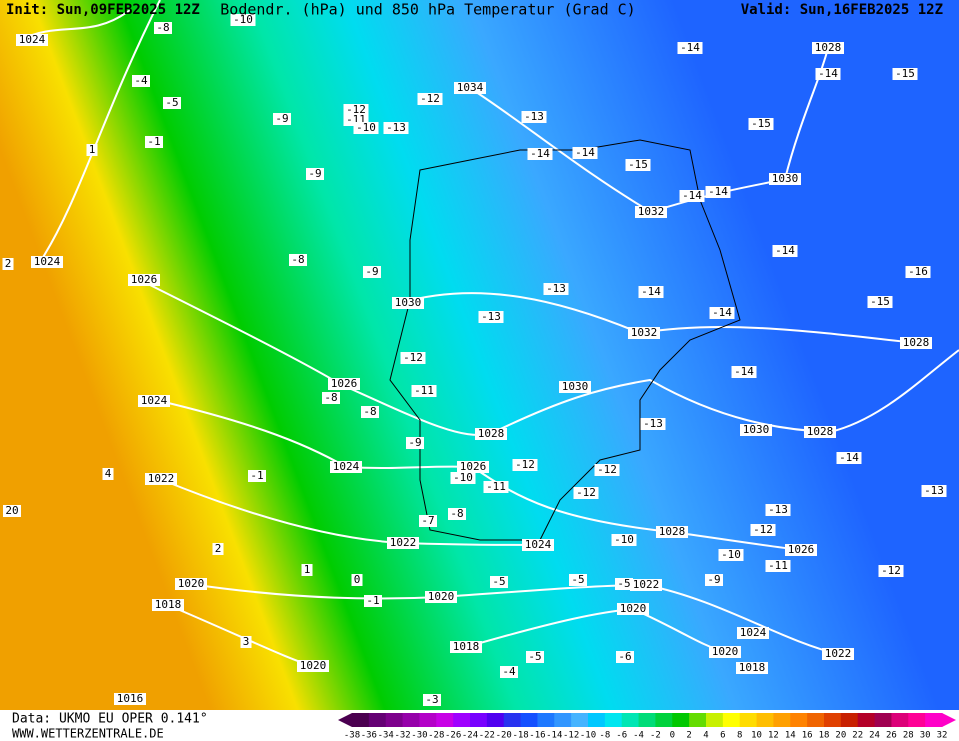 The width and height of the screenshot is (959, 741). What do you see at coordinates (801, 549) in the screenshot?
I see `isobar-label: 1026` at bounding box center [801, 549].